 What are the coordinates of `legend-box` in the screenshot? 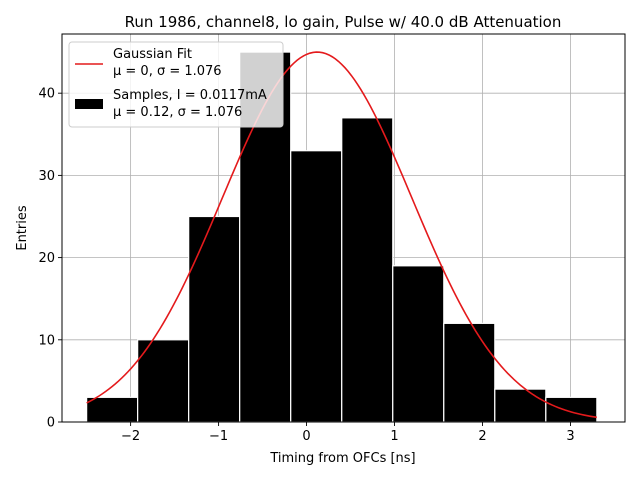 It's located at (176, 84).